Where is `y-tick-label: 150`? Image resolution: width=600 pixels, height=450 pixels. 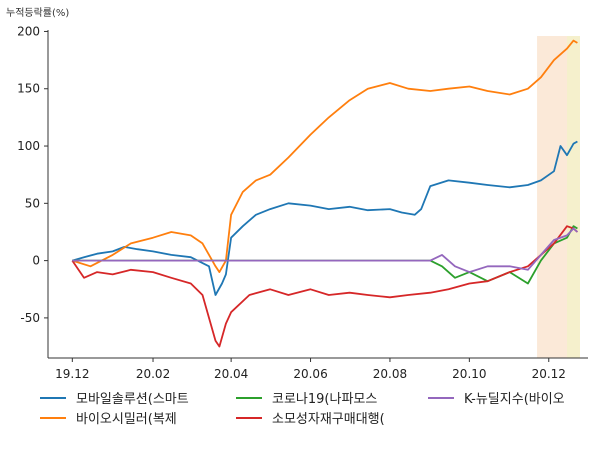
y-tick-label: 150 is located at coordinates (28, 89).